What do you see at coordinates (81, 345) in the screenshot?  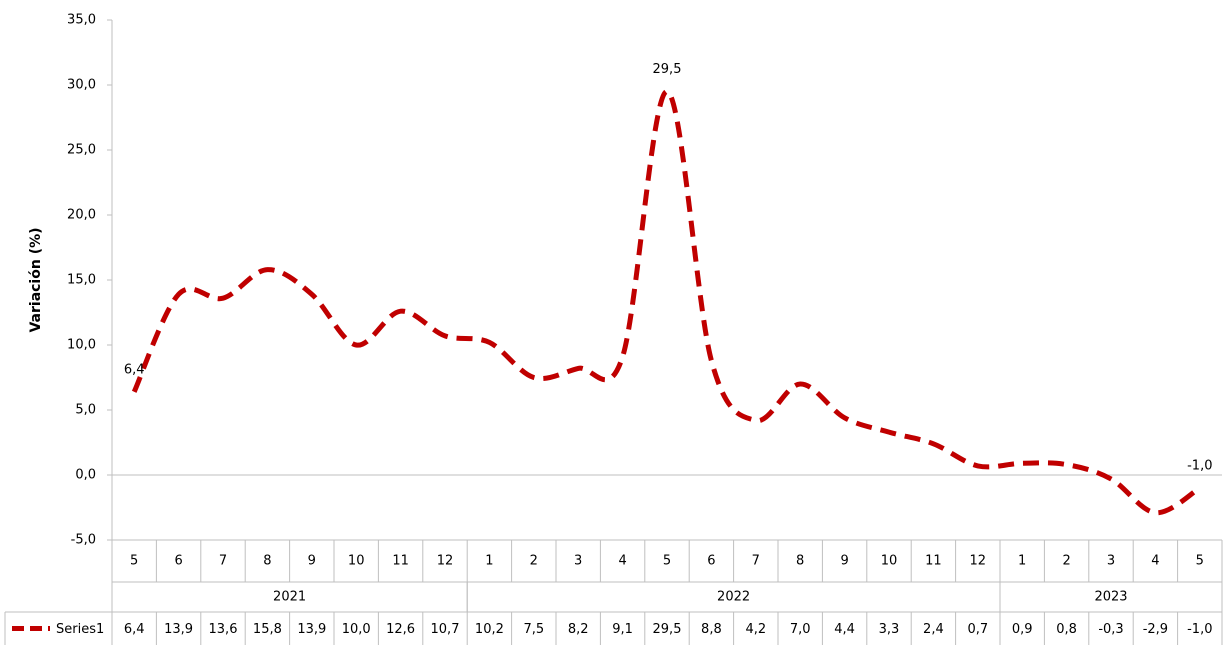 I see `y-tick-label: 10,0` at bounding box center [81, 345].